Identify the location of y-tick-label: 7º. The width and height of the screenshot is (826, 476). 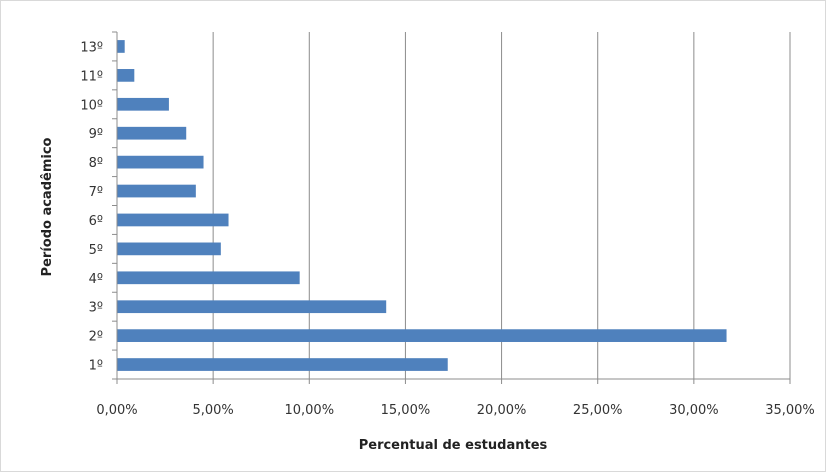
(96, 192).